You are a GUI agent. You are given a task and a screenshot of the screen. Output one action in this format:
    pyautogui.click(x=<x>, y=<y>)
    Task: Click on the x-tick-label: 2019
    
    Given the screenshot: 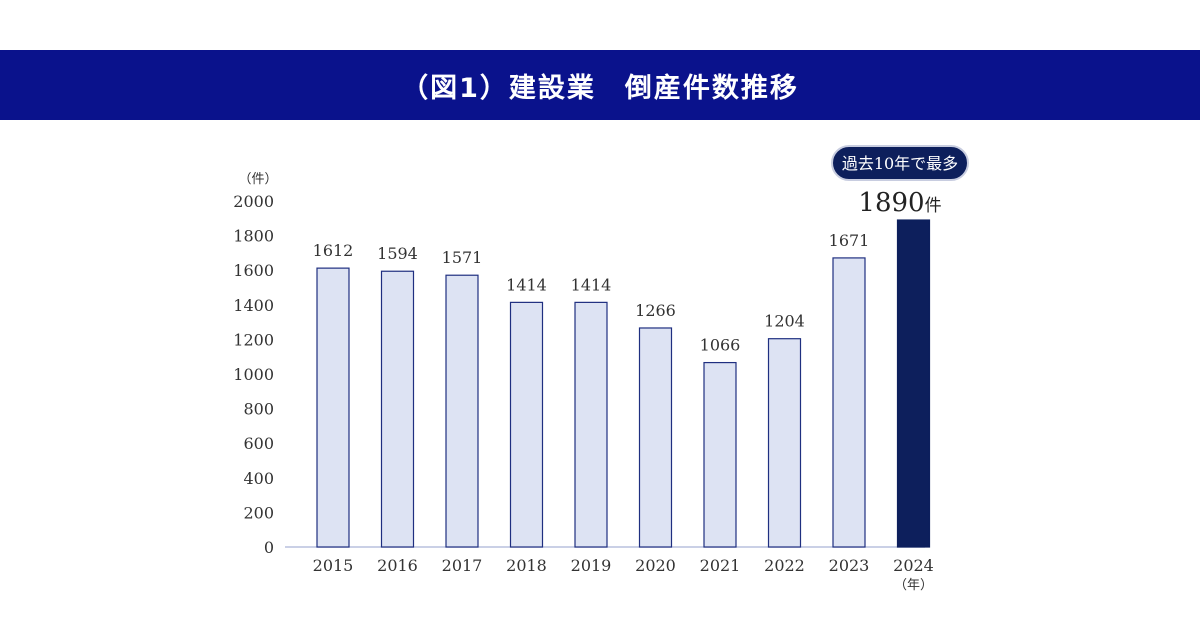 What is the action you would take?
    pyautogui.click(x=591, y=565)
    